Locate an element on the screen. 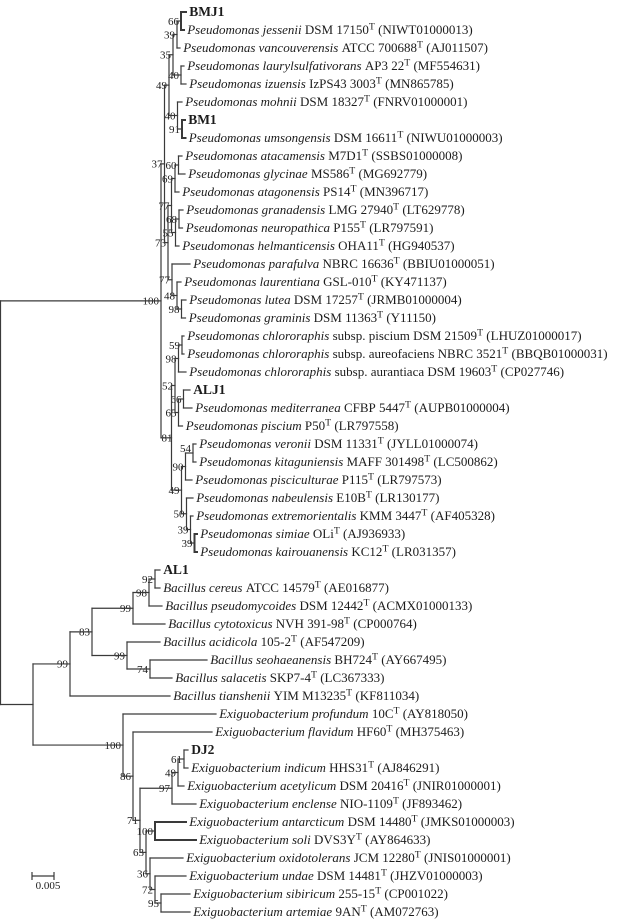  taxon-label: AL1 is located at coordinates (176, 569).